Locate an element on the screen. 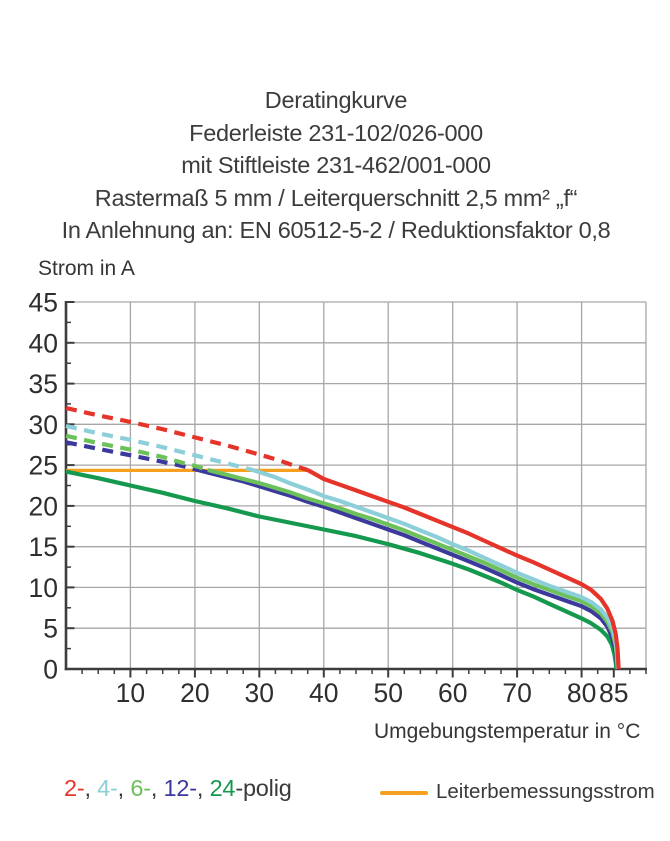  series-2-polig-dashed is located at coordinates (187, 439).